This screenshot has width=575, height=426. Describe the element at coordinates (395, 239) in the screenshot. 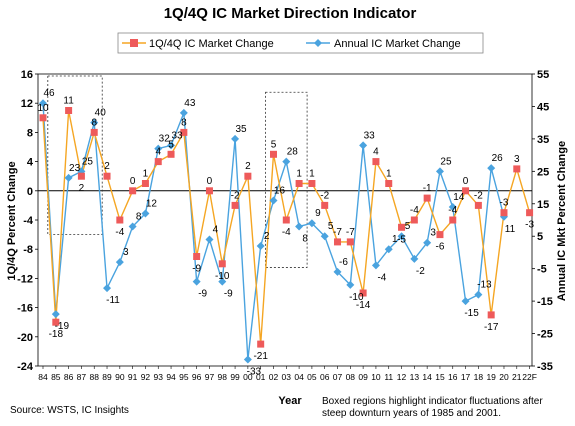

I see `series-annual-data-label: 1` at that location.